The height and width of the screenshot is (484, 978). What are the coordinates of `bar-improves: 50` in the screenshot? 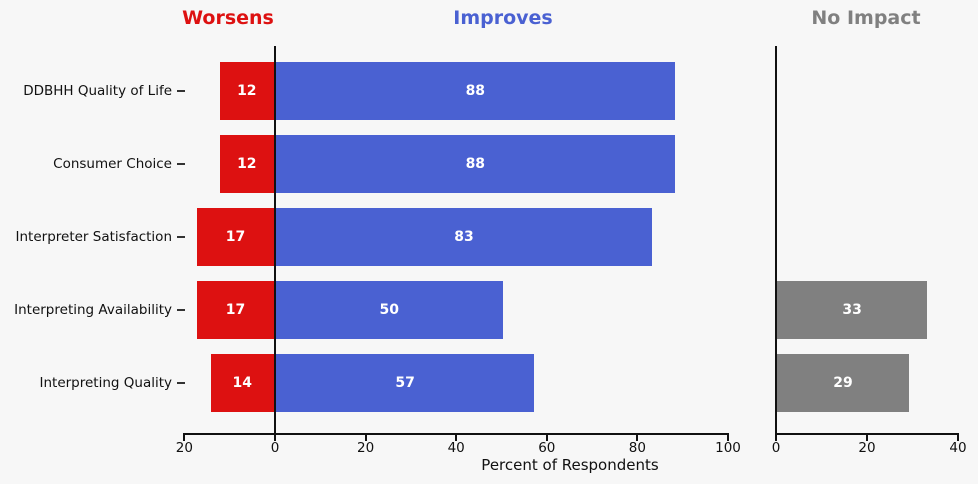 It's located at (389, 310).